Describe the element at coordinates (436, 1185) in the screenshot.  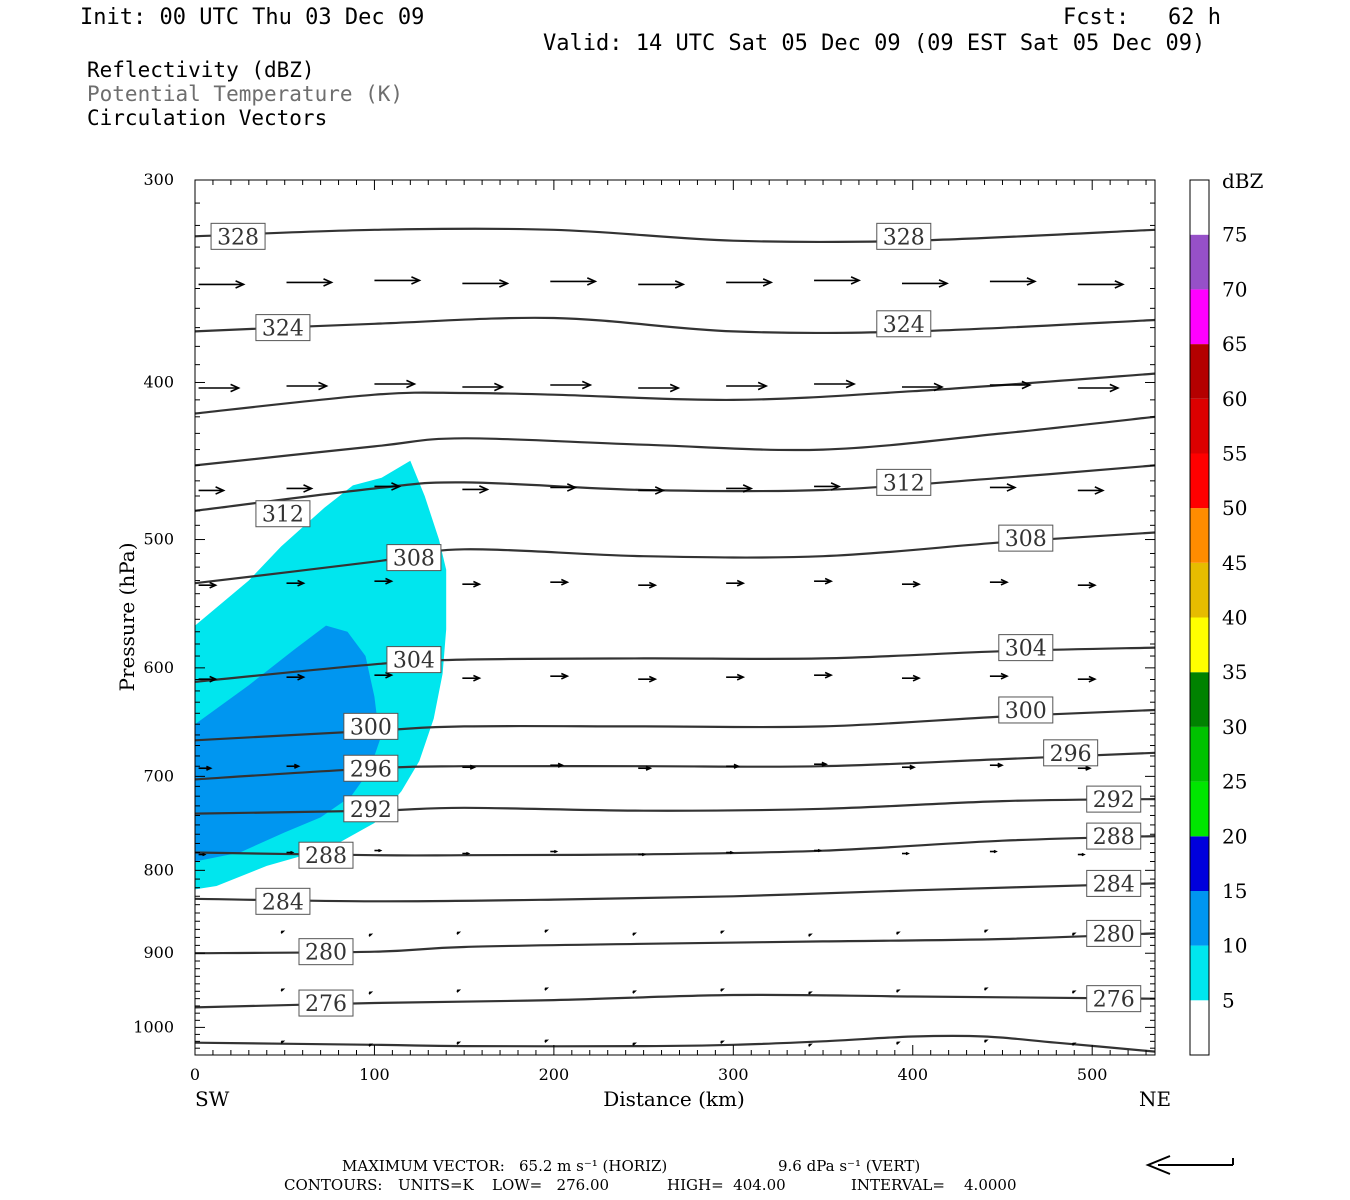
I see `contours-units: UNITS=K` at that location.